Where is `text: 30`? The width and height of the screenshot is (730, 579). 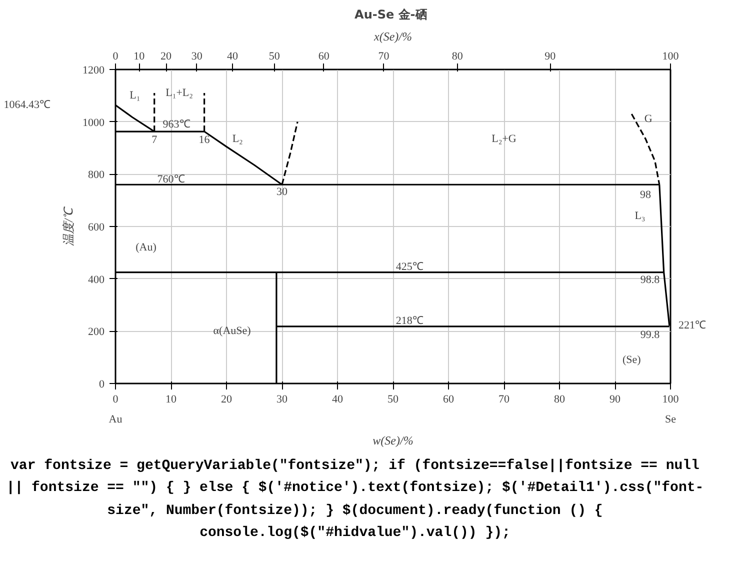 text: 30 is located at coordinates (197, 56).